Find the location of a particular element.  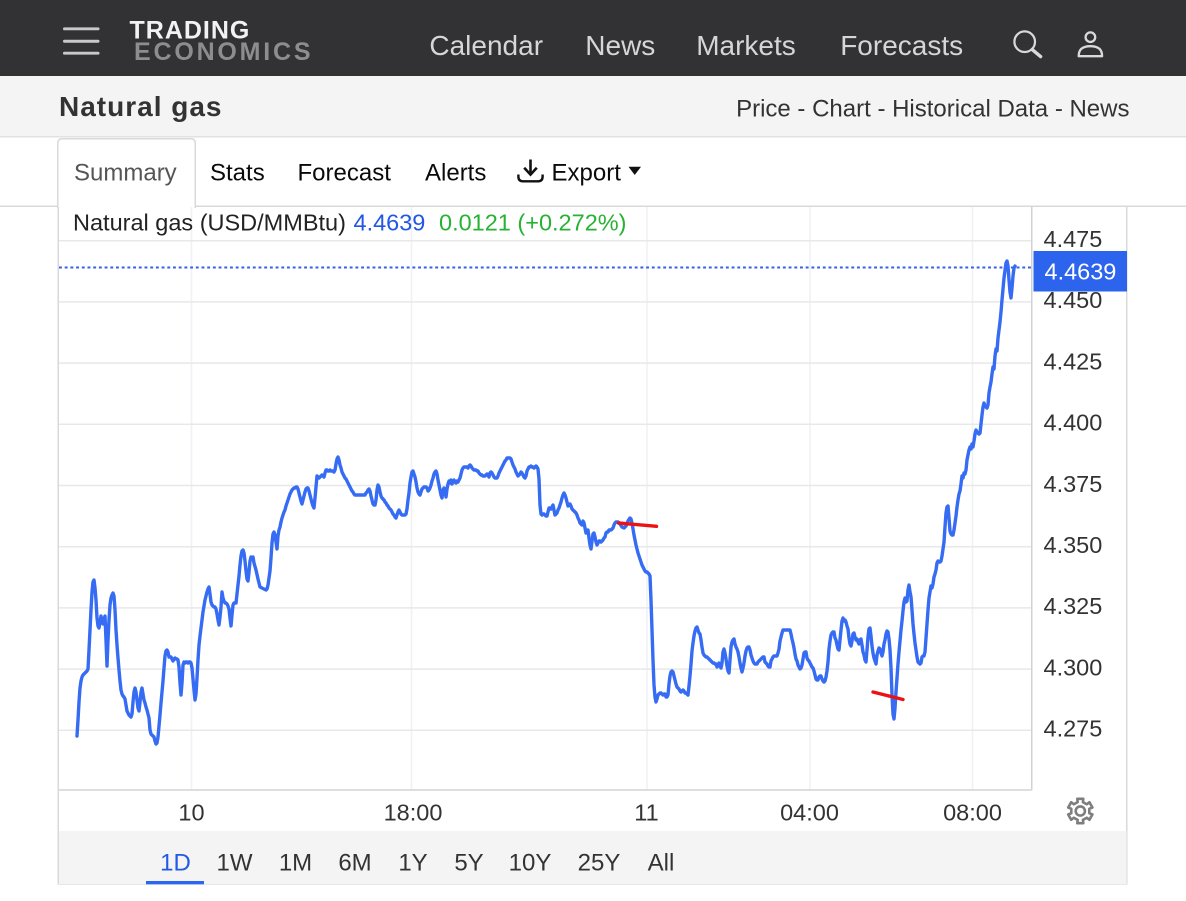

svg-text: 4.350 is located at coordinates (1073, 545).